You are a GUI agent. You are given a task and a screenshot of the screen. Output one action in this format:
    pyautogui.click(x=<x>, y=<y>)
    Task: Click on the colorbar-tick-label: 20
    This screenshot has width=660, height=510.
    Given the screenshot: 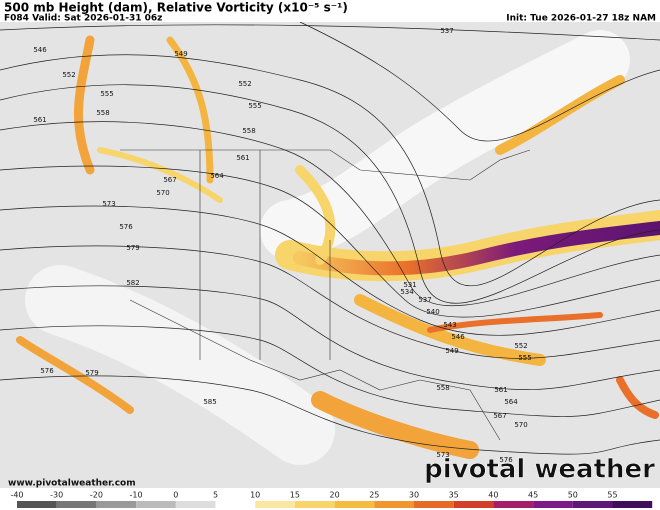 What is the action you would take?
    pyautogui.click(x=335, y=495)
    